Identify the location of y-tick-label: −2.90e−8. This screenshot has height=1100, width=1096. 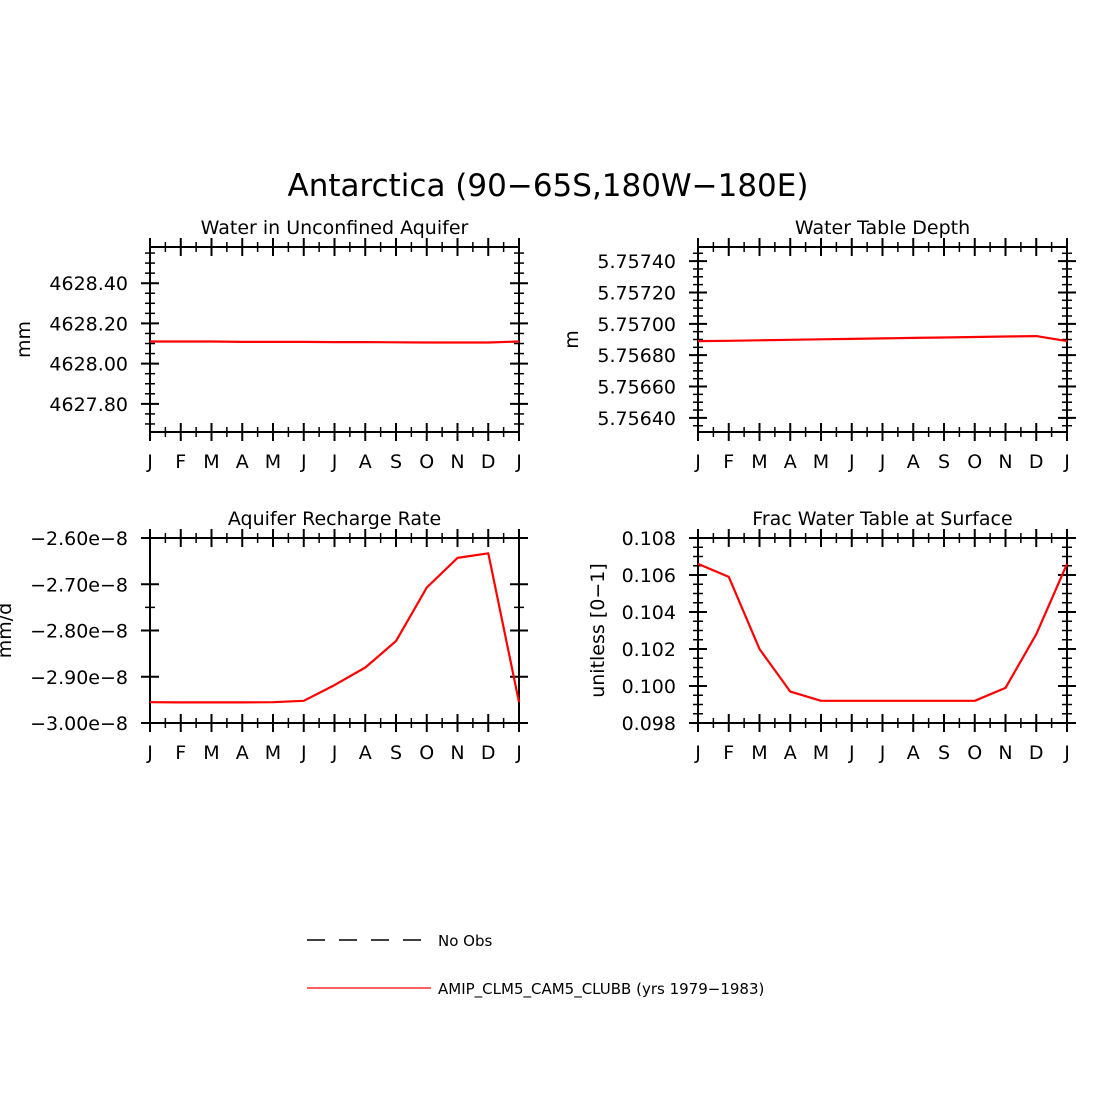
(79, 678).